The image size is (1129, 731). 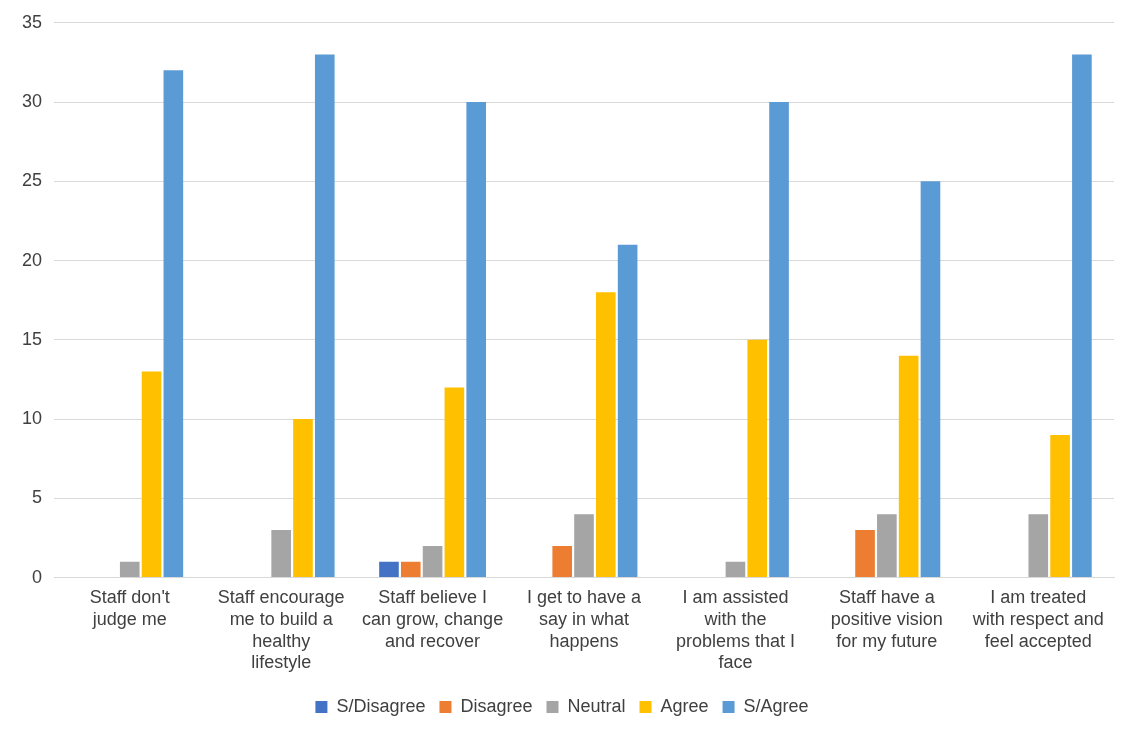 I want to click on legend-label: Disagree, so click(x=496, y=705).